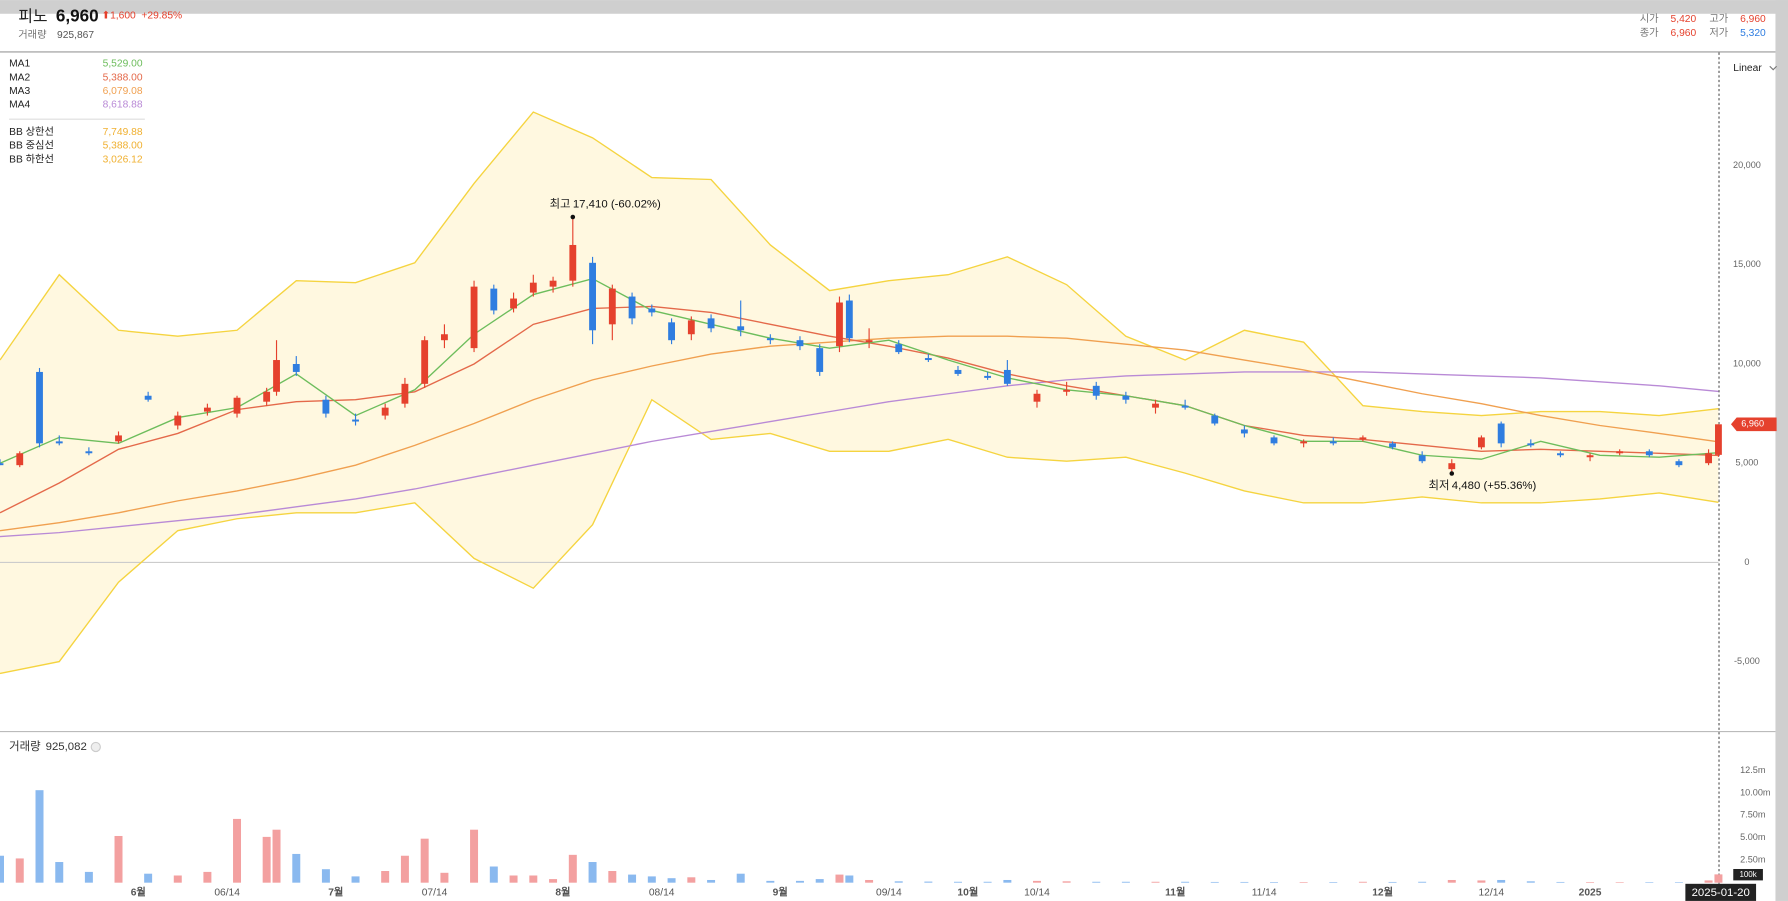  Describe the element at coordinates (1781, 450) in the screenshot. I see `window-border` at that location.